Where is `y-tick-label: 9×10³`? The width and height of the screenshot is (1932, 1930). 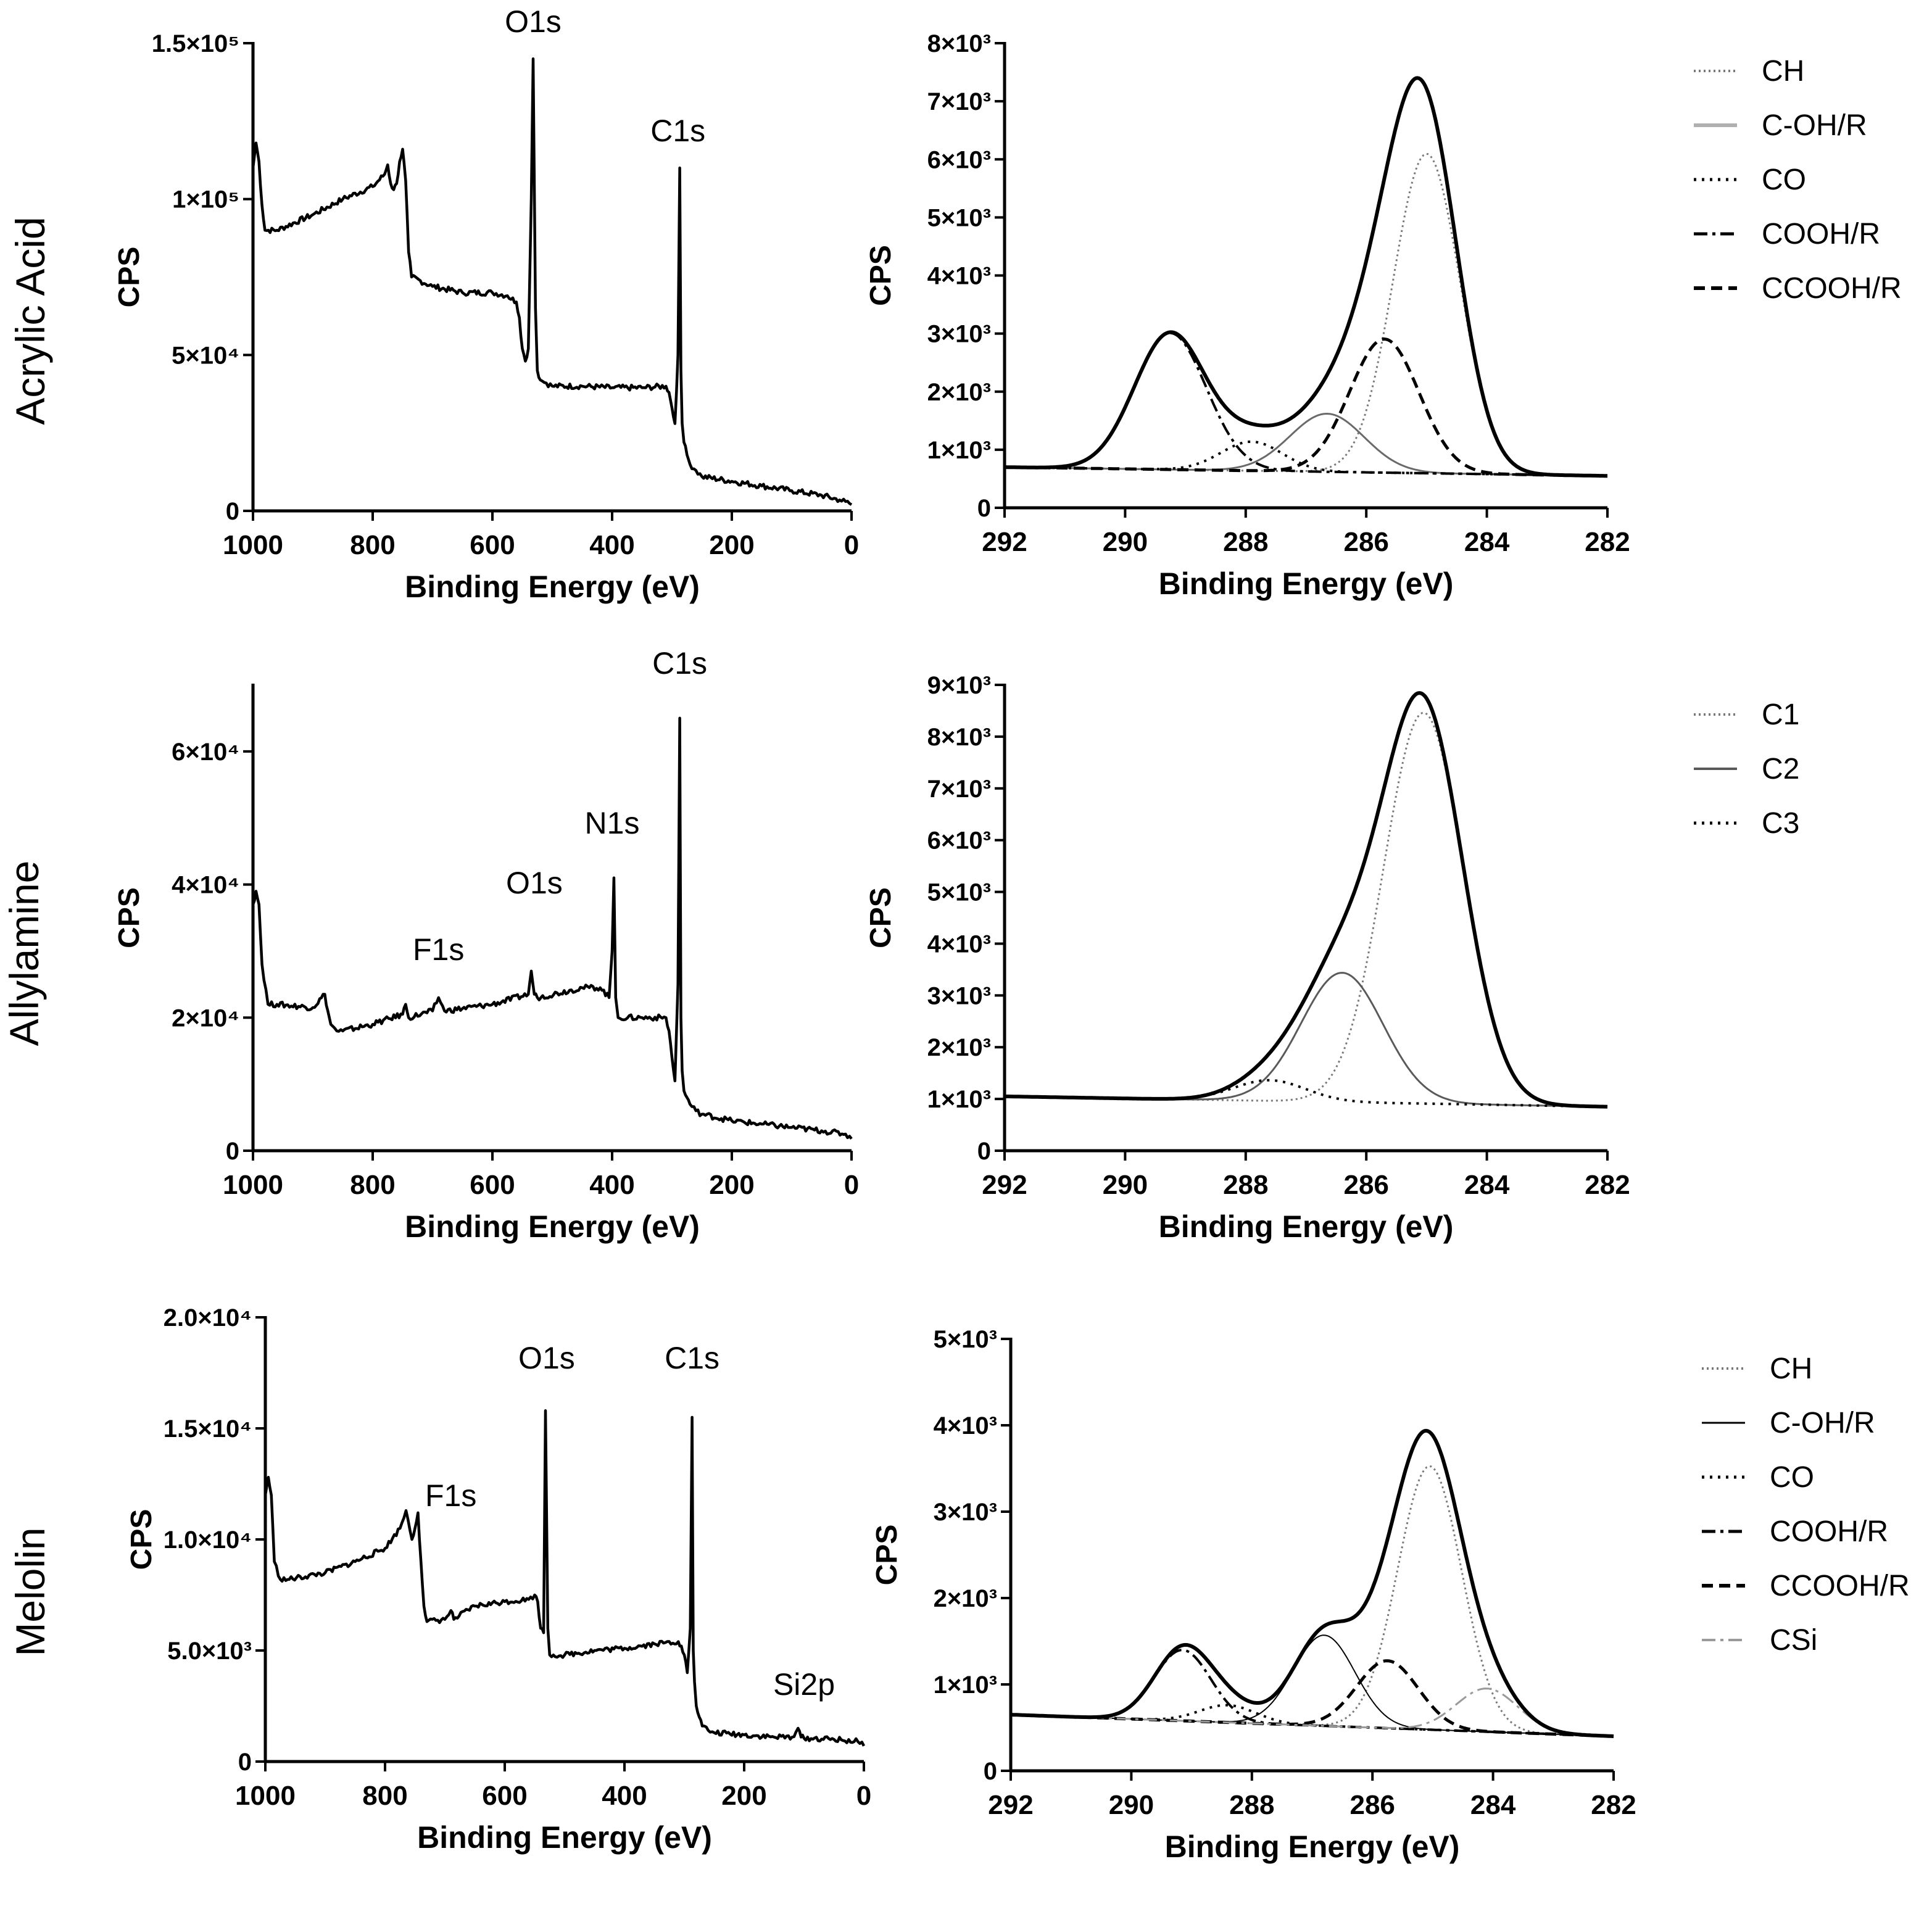
y-tick-label: 9×10³ is located at coordinates (959, 686).